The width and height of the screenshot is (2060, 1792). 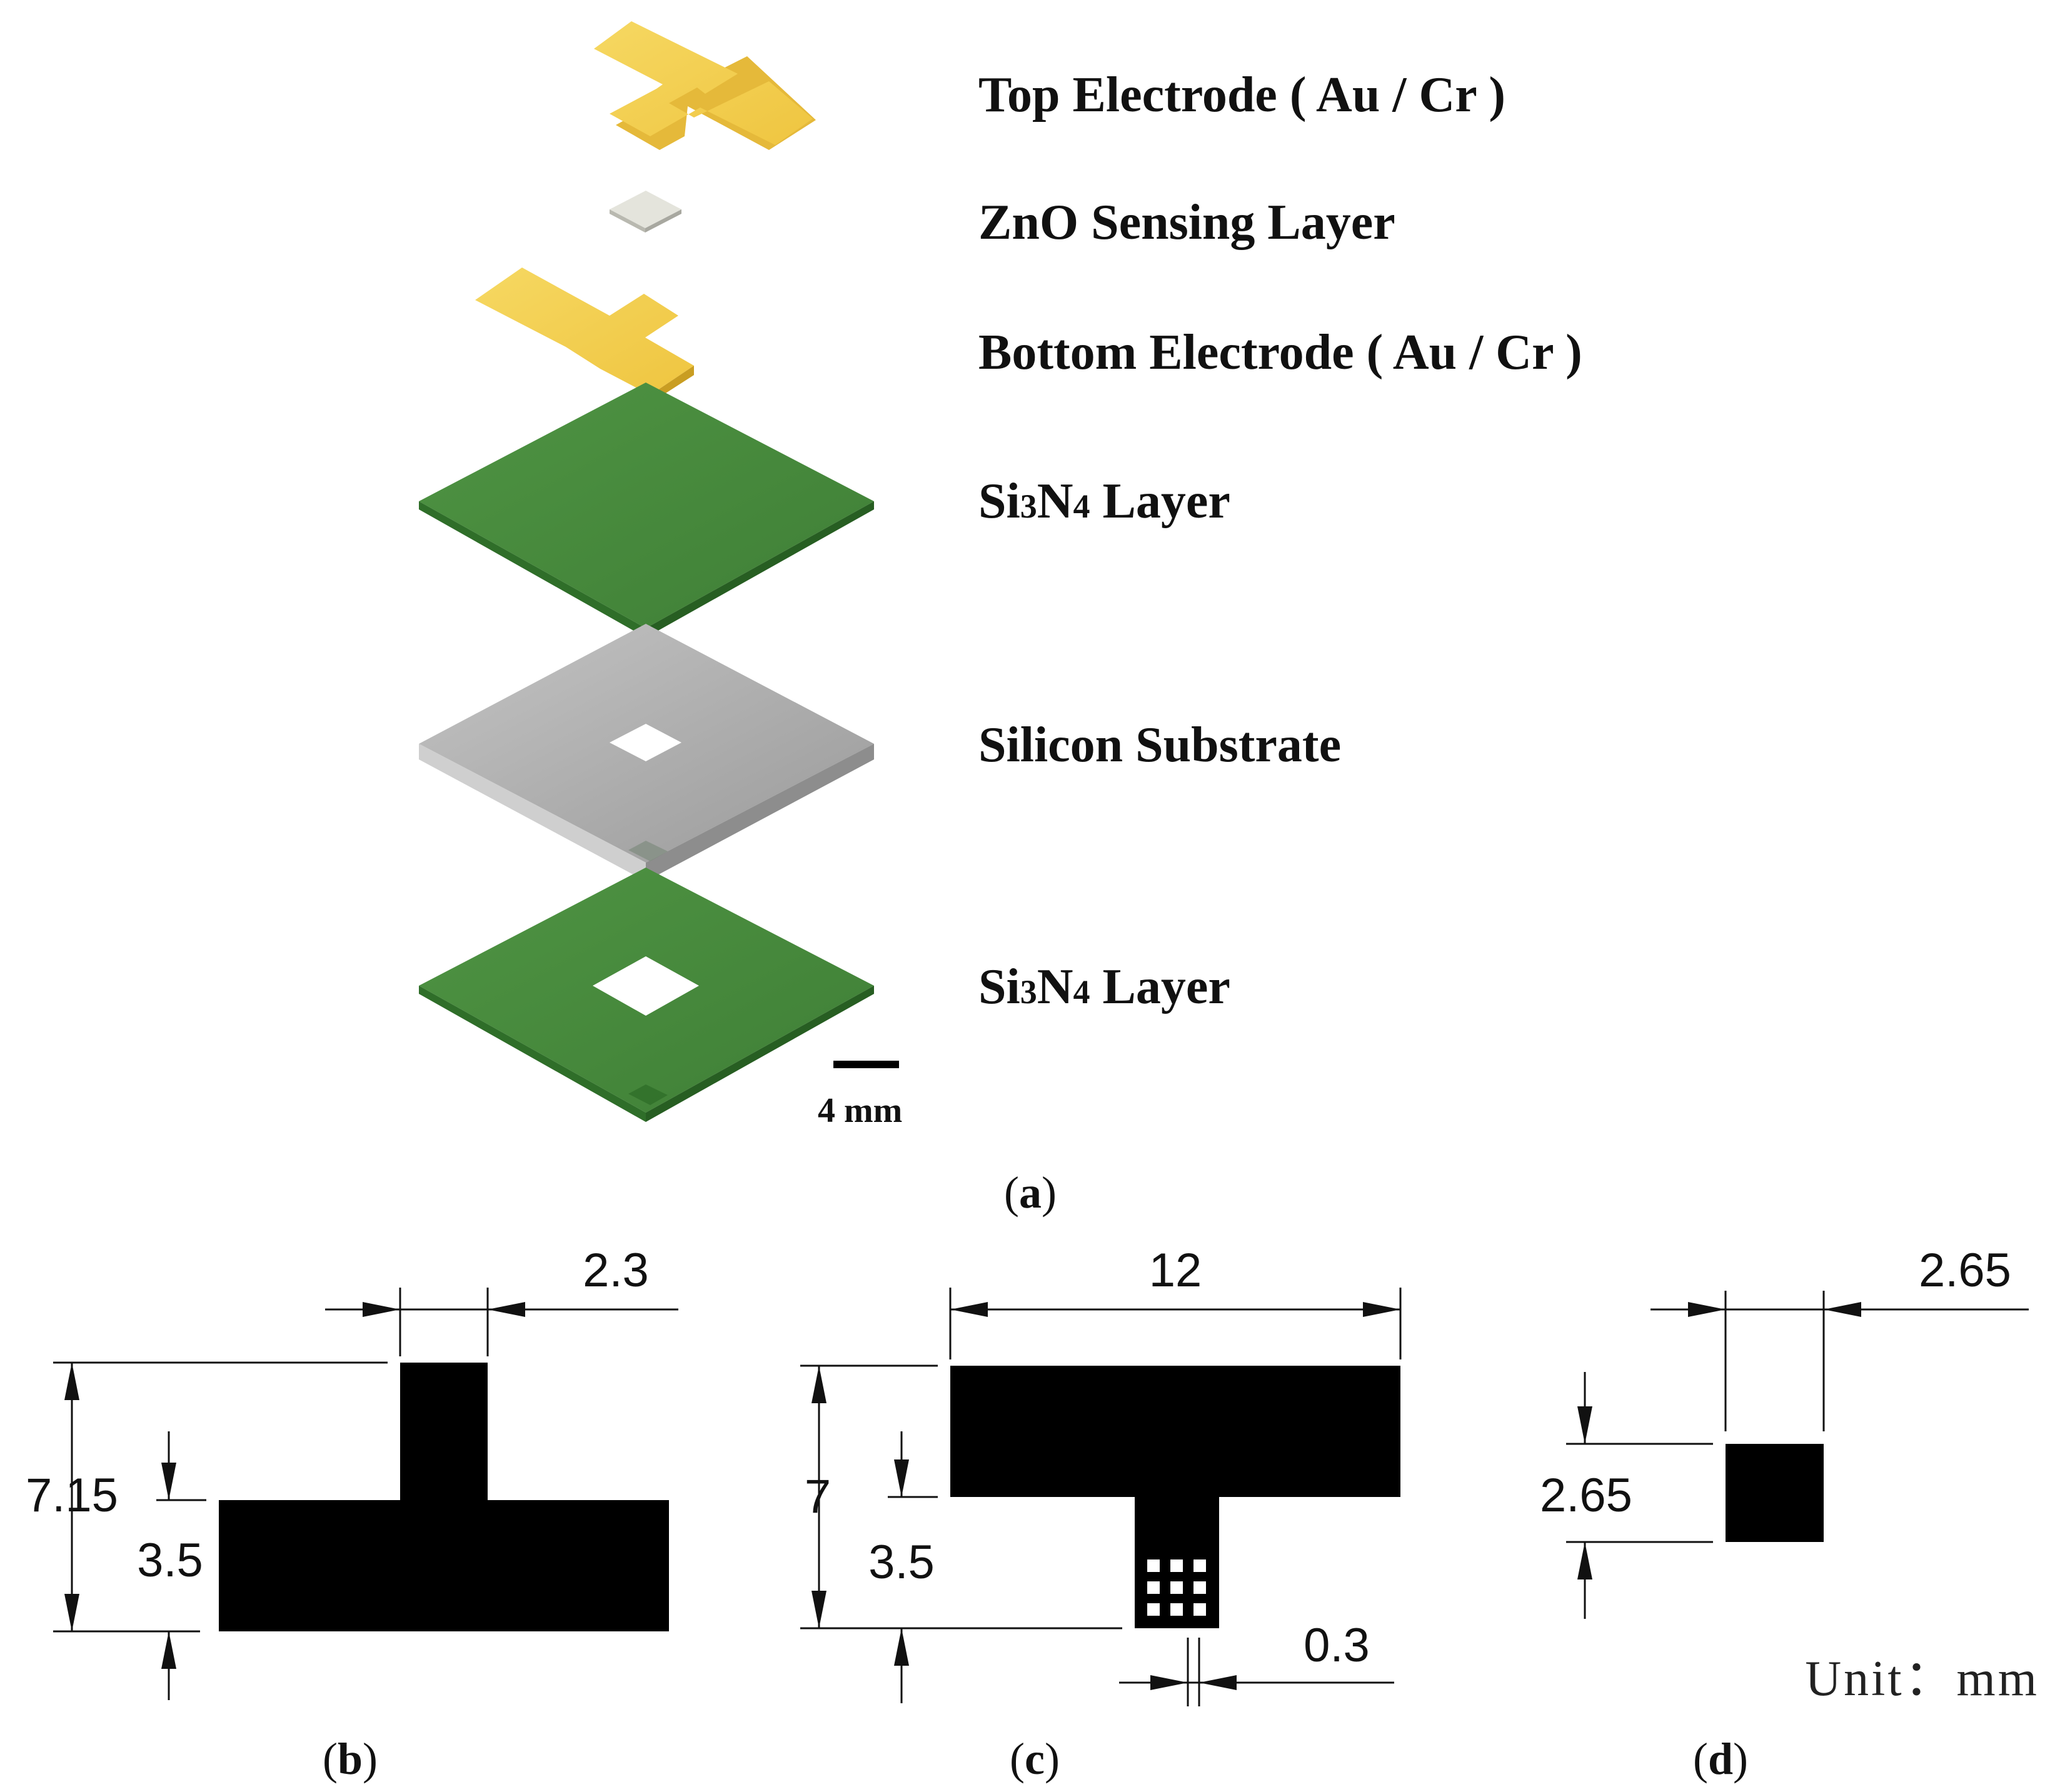 I want to click on zno-square, so click(x=1775, y=1493).